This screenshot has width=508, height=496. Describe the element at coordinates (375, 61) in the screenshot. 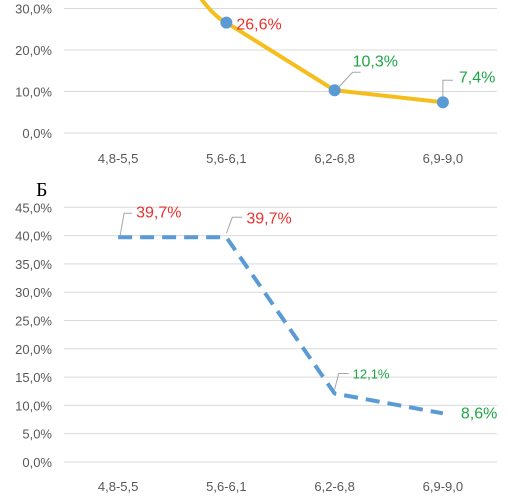

I see `data-label: 10,3%` at that location.